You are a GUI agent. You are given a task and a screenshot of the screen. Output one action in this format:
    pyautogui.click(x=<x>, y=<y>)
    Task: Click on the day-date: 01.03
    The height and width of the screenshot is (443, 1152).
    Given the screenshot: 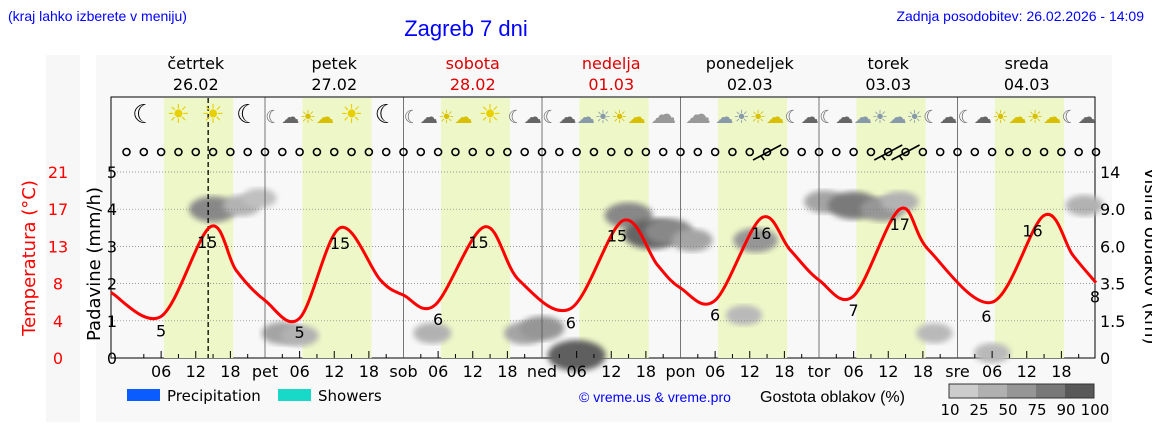 What is the action you would take?
    pyautogui.click(x=611, y=84)
    